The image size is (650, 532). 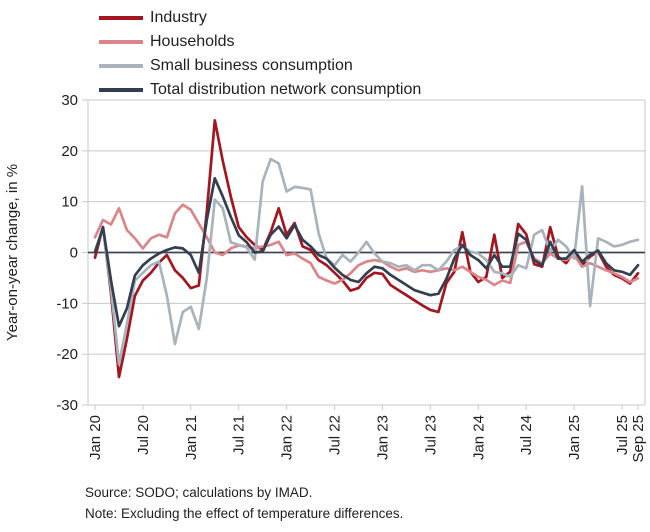 What do you see at coordinates (191, 437) in the screenshot?
I see `x-tick-label: Jan 21` at bounding box center [191, 437].